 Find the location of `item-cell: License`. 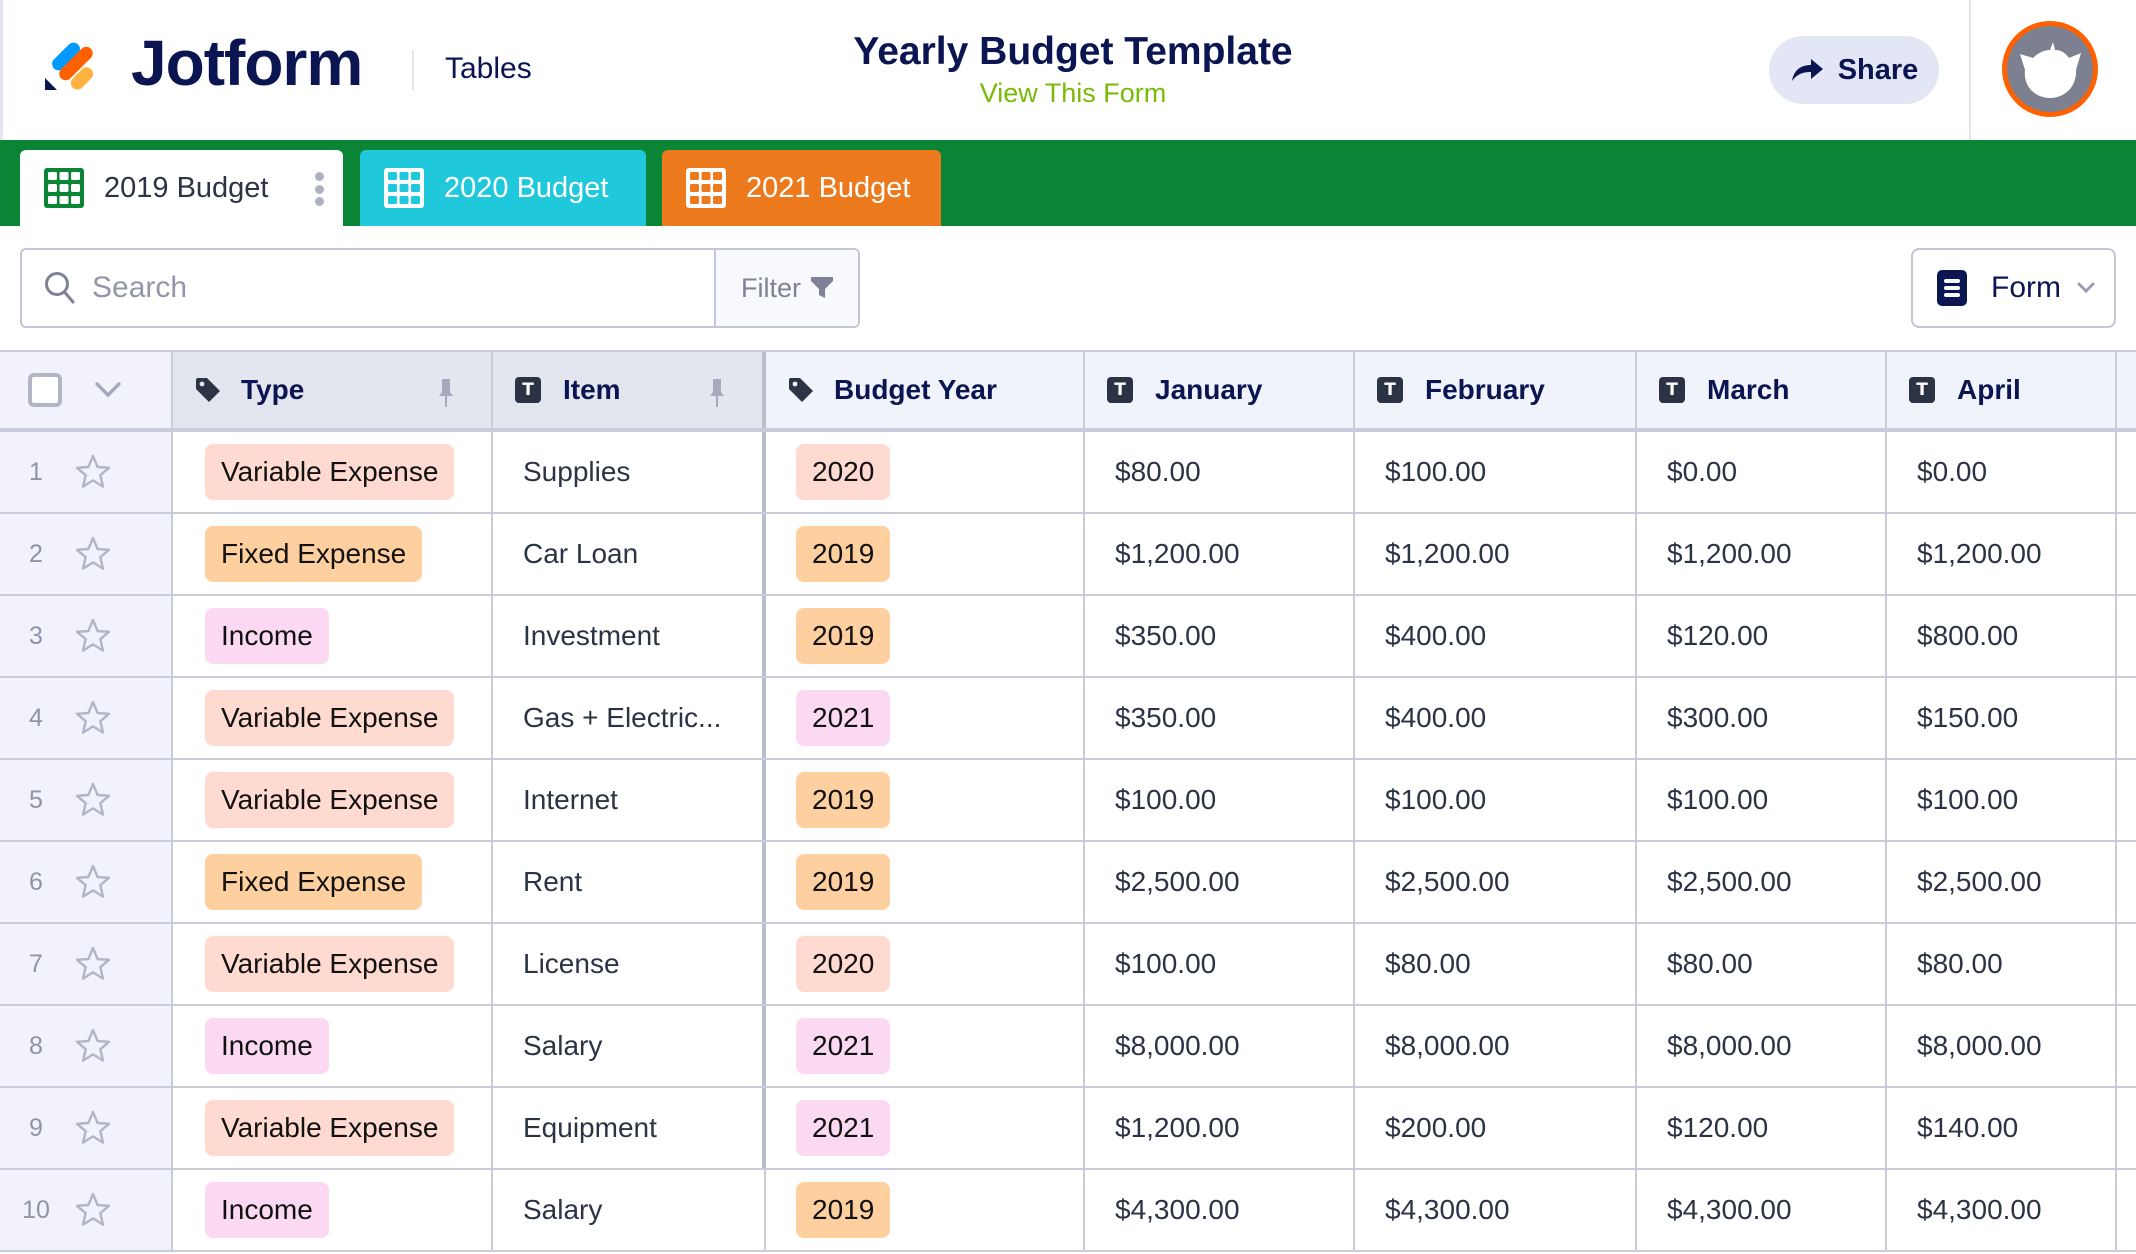

item-cell: License is located at coordinates (629, 964).